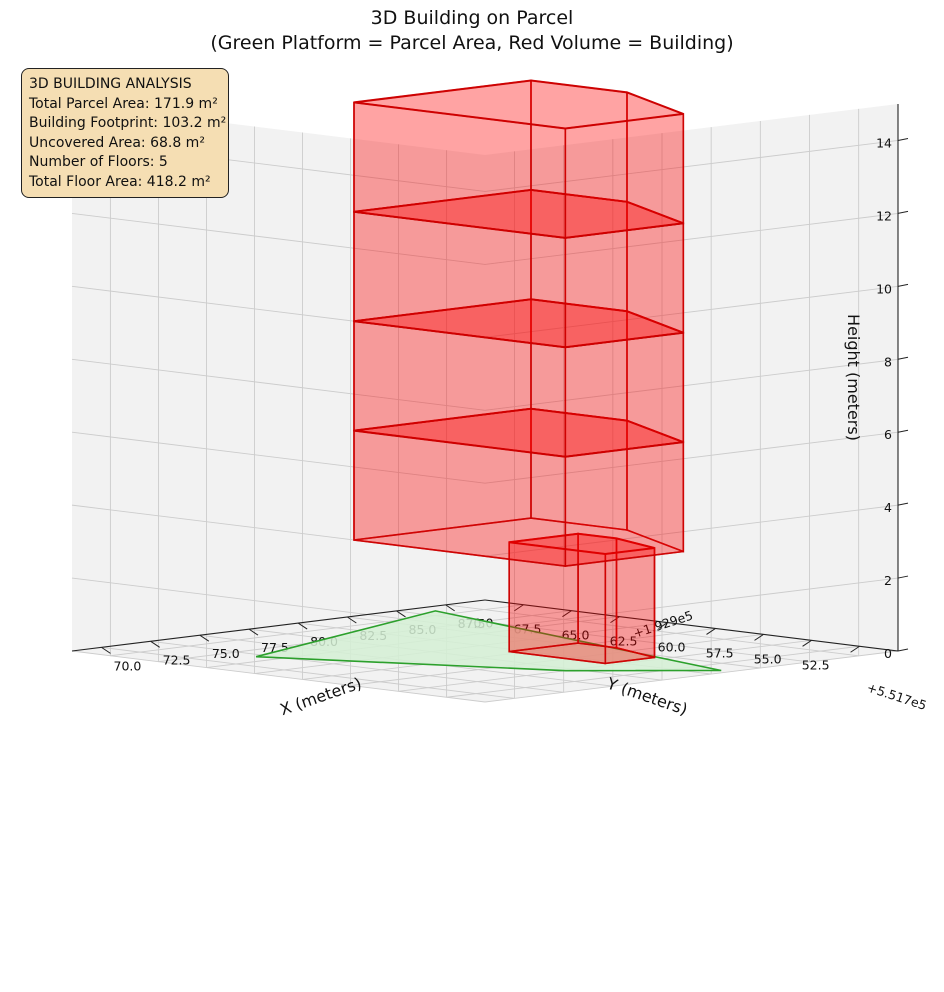 Image resolution: width=944 pixels, height=992 pixels. I want to click on info-uncovered-area: Uncovered Area: 68.8 m², so click(117, 142).